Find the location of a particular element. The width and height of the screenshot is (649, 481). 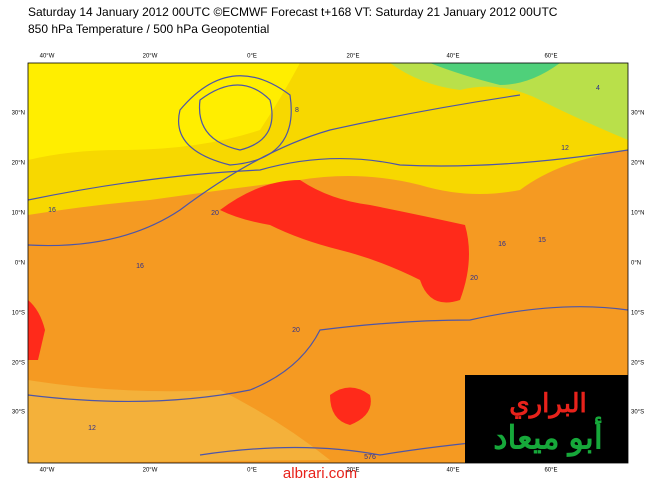

watermark-url: albrari.com is located at coordinates (320, 473).